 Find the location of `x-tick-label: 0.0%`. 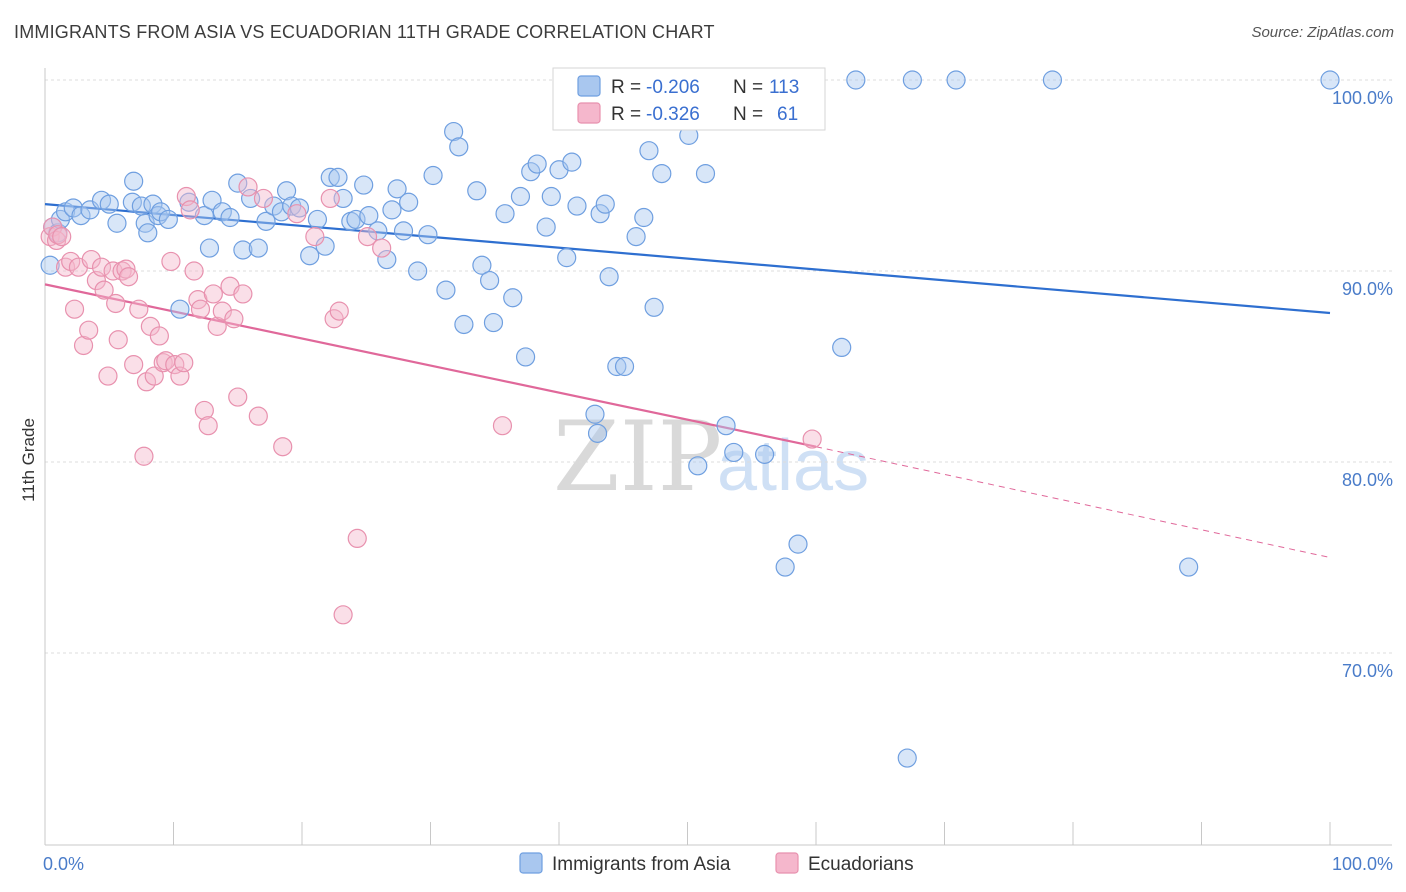

x-tick-label: 0.0% is located at coordinates (63, 864).